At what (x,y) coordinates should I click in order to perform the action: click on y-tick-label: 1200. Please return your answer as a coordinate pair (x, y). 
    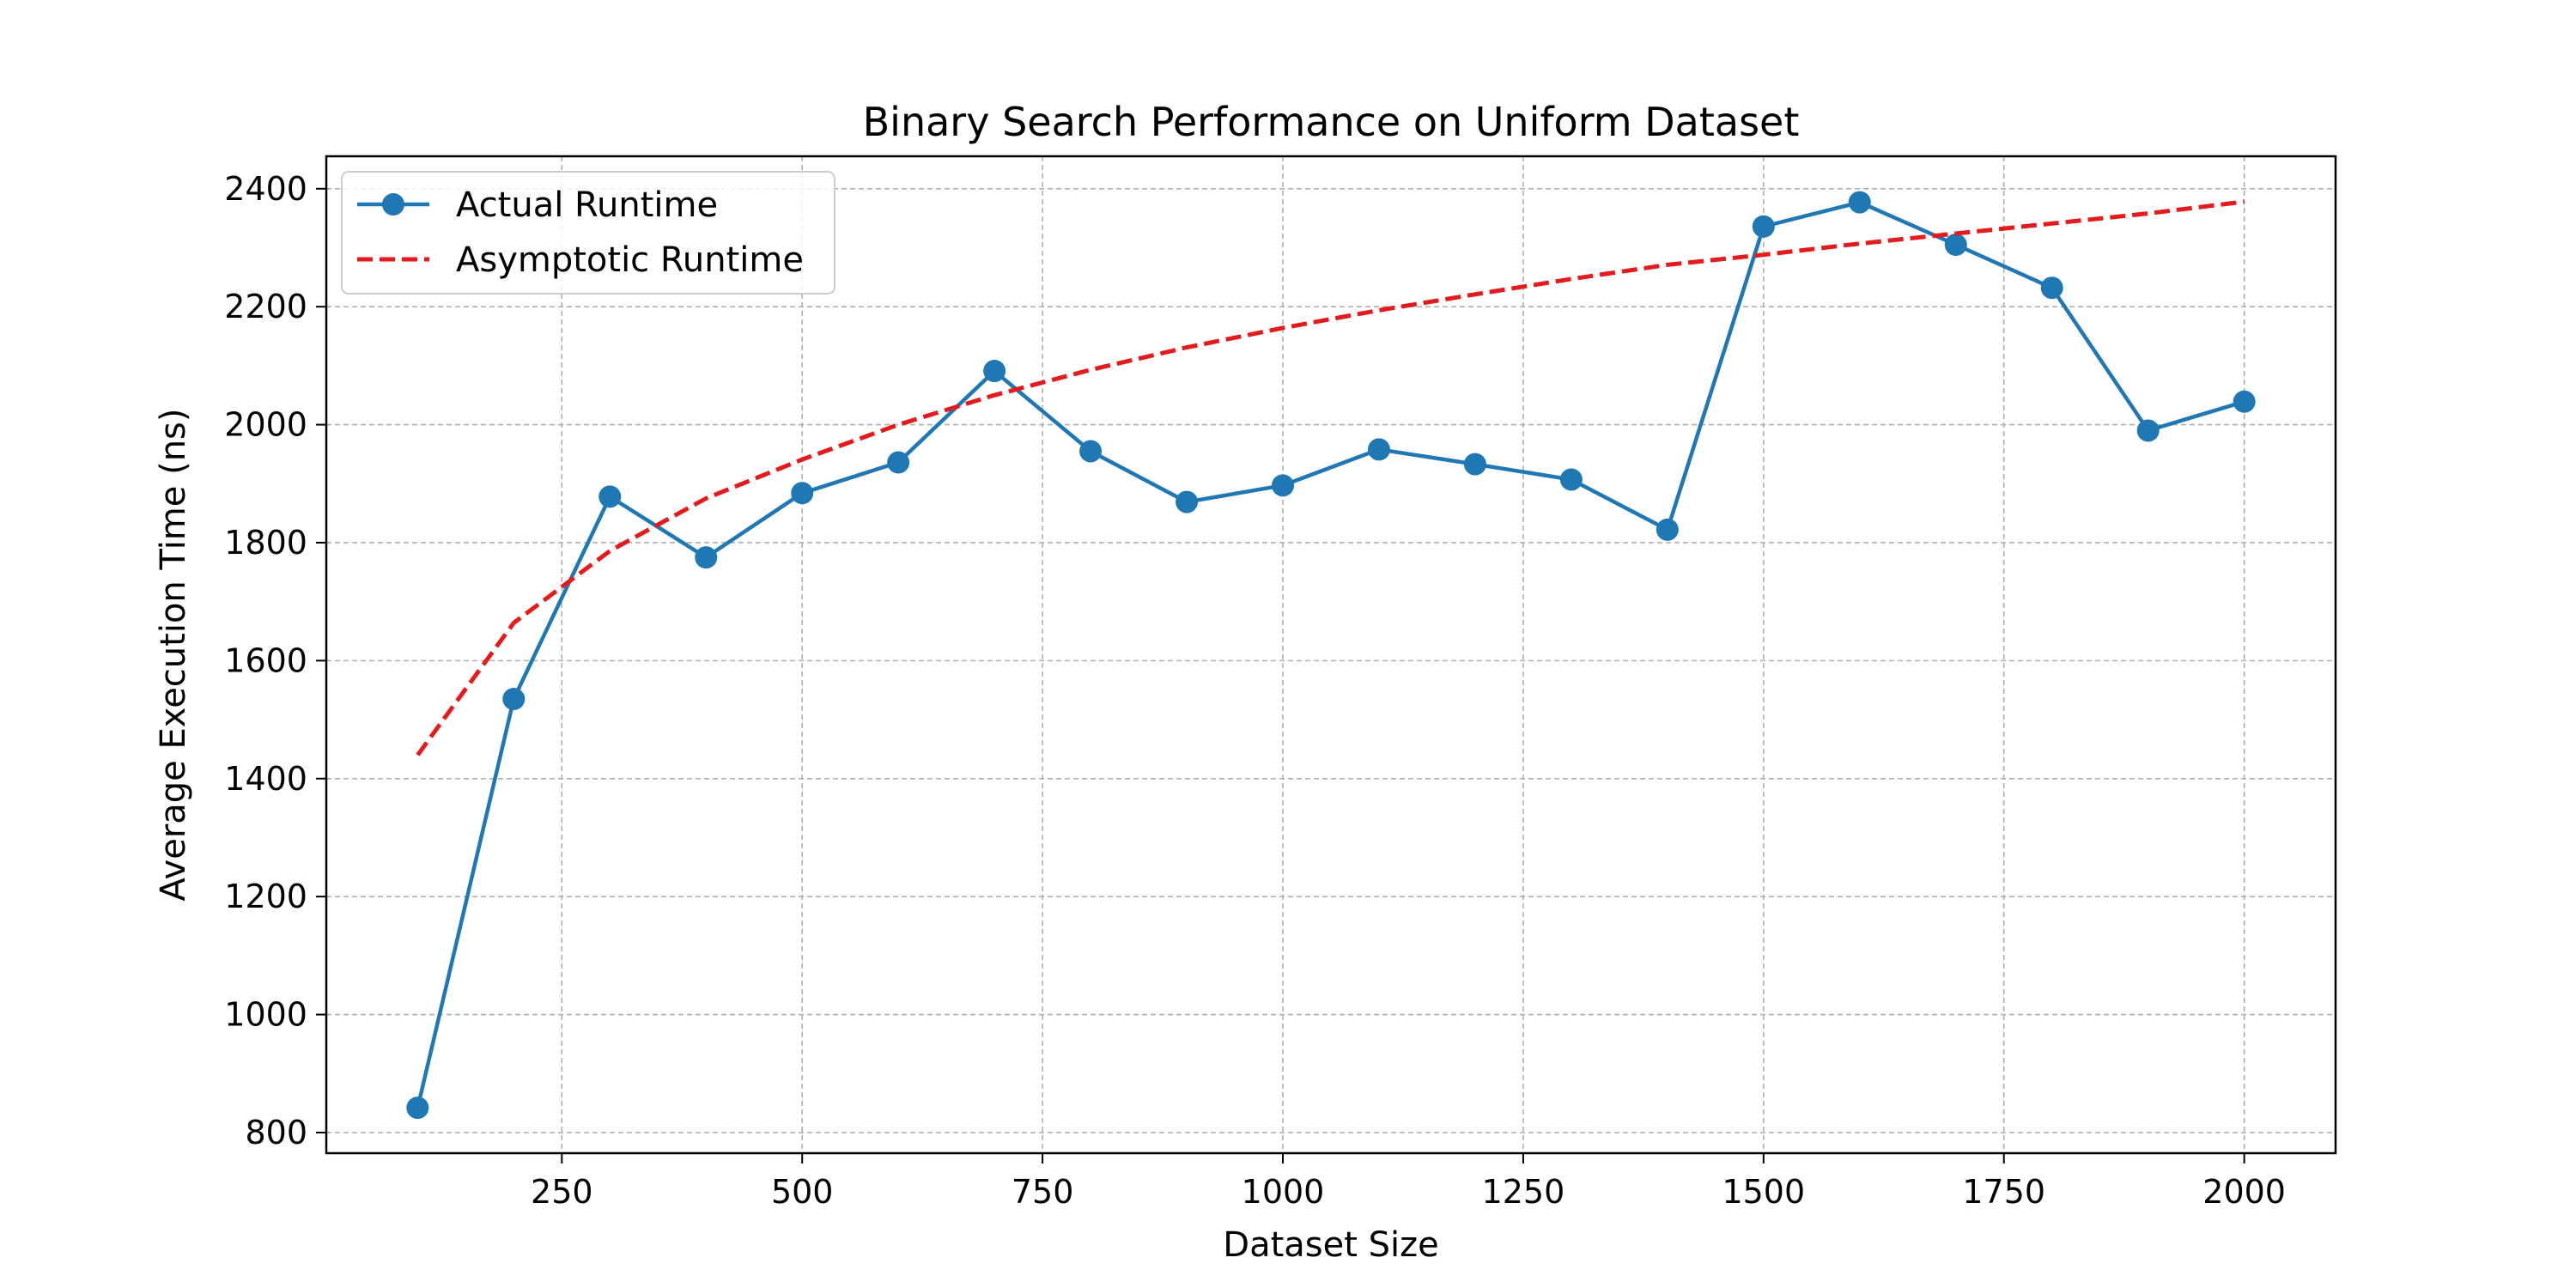
    Looking at the image, I should click on (265, 896).